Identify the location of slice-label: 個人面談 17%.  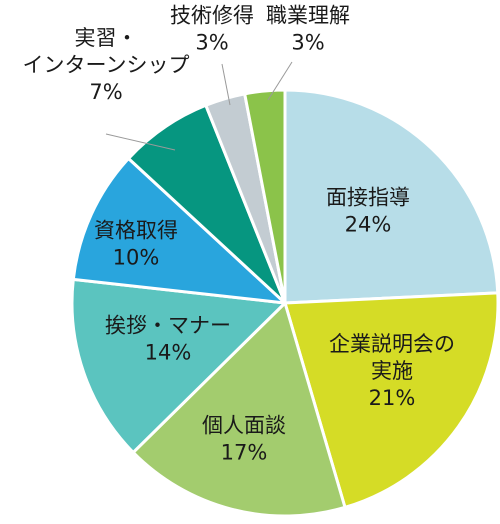
(244, 439).